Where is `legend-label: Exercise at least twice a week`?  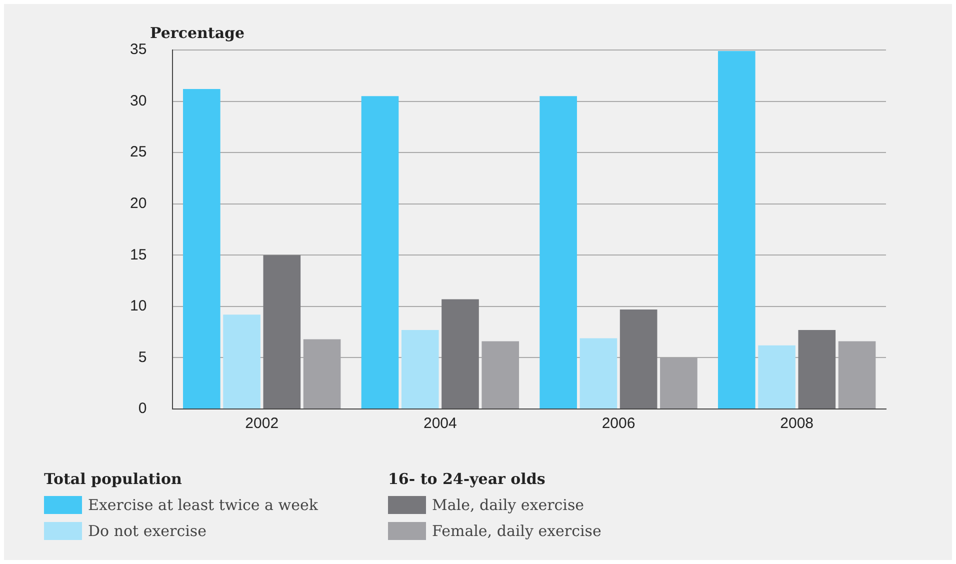 legend-label: Exercise at least twice a week is located at coordinates (203, 505).